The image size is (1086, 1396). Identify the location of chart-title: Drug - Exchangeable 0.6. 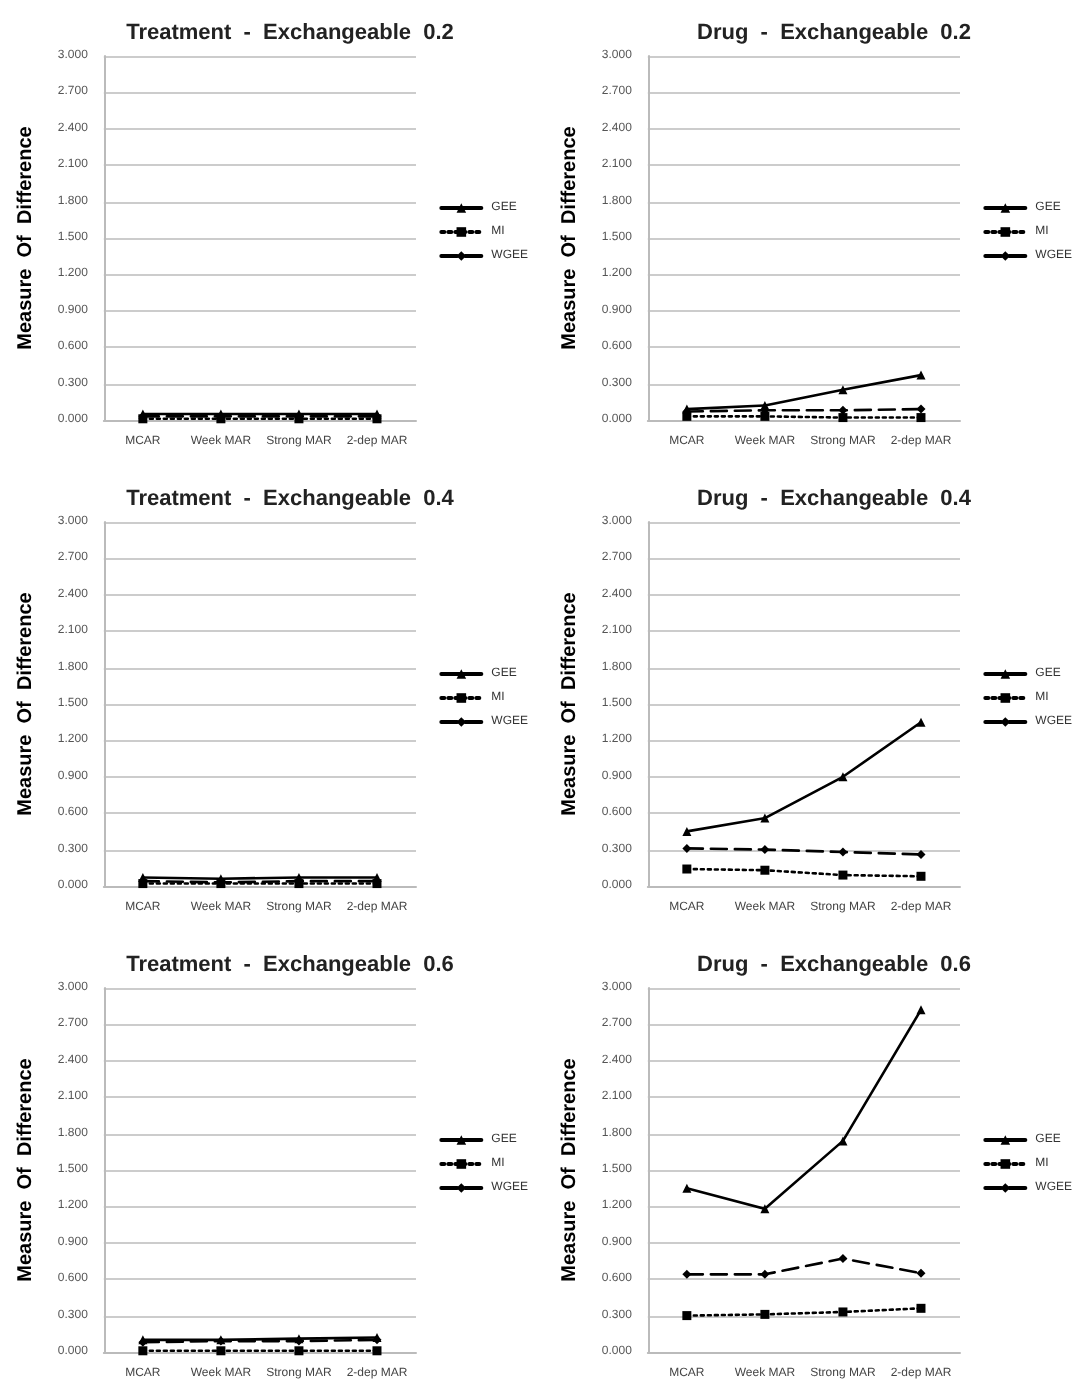
(834, 965).